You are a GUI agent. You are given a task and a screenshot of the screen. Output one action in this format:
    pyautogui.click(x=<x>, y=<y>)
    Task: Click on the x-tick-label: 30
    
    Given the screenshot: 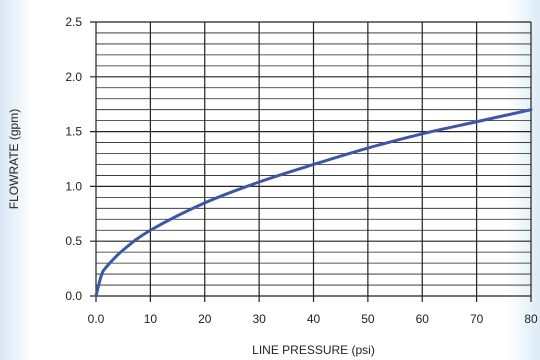 What is the action you would take?
    pyautogui.click(x=259, y=319)
    